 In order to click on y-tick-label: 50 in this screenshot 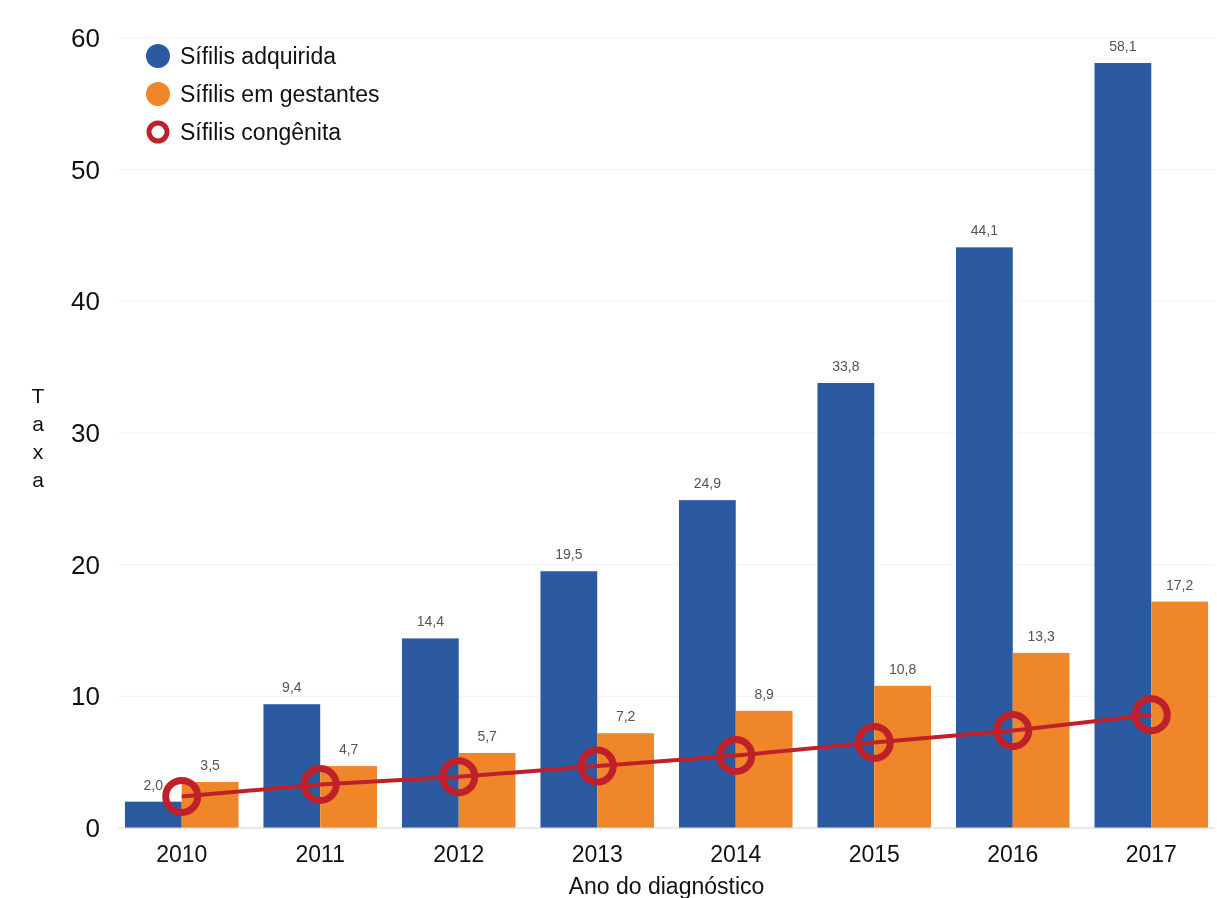, I will do `click(85, 169)`.